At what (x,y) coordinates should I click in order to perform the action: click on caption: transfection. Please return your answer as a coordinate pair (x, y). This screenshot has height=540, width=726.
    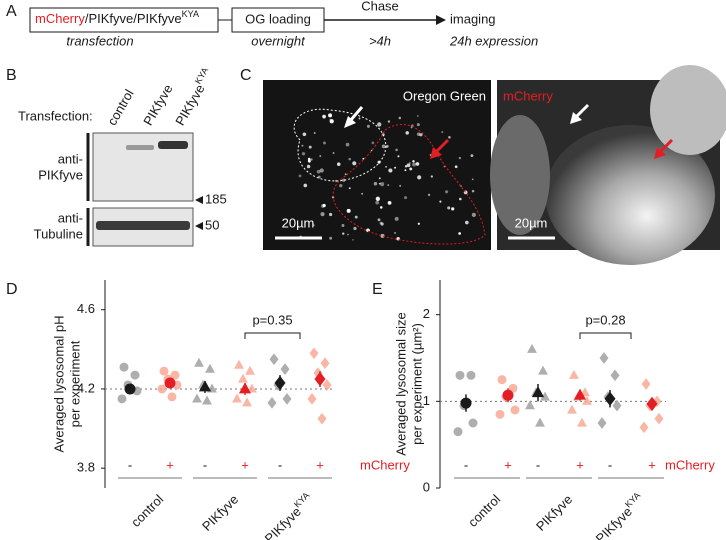
    Looking at the image, I should click on (99, 40).